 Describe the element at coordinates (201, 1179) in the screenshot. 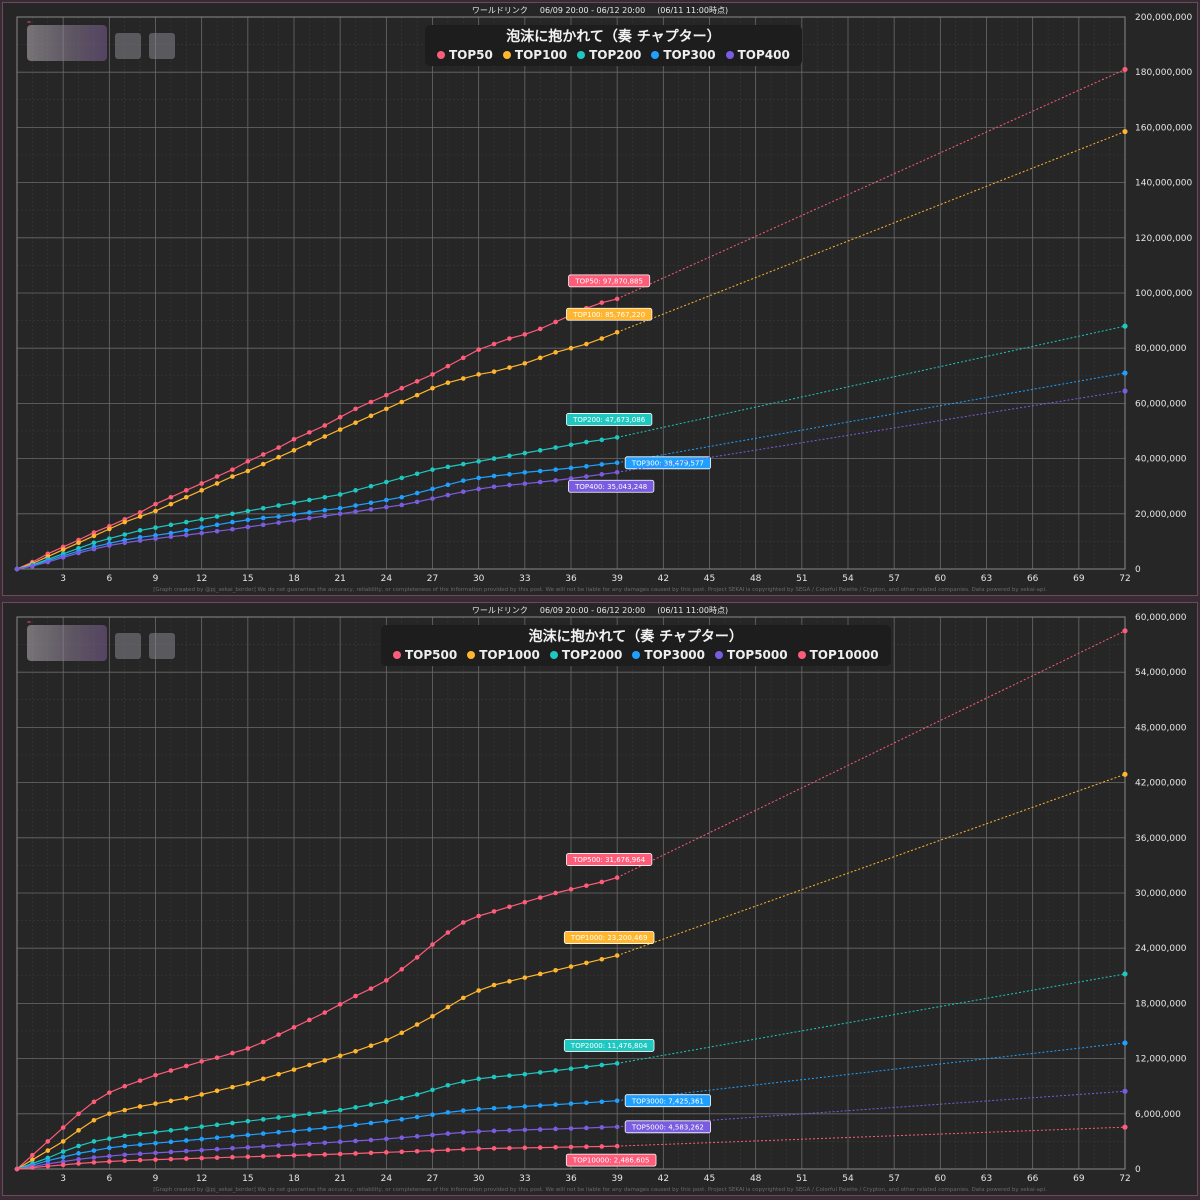

I see `x-tick-label: 12` at that location.